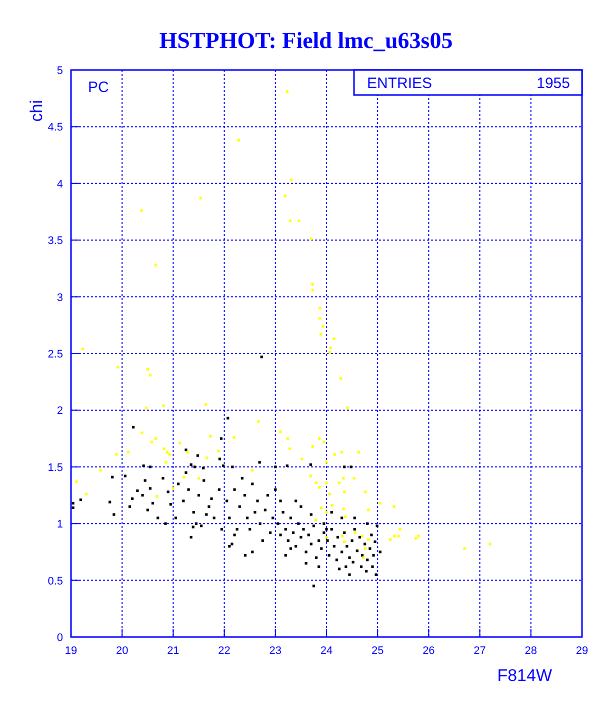  I want to click on y-tick-label: 4.5, so click(55, 128).